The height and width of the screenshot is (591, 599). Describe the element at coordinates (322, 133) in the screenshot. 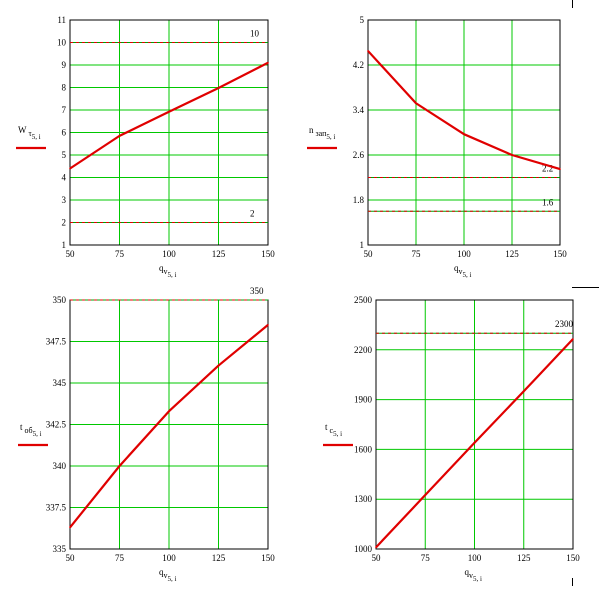

I see `y-axis-label: n зап5, i` at that location.